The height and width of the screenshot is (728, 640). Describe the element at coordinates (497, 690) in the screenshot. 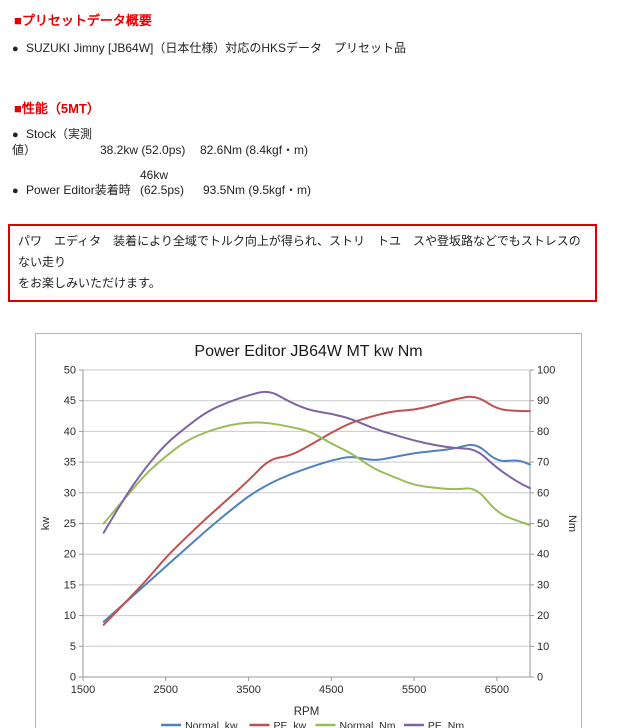

I see `x-tick-label: 6500` at that location.